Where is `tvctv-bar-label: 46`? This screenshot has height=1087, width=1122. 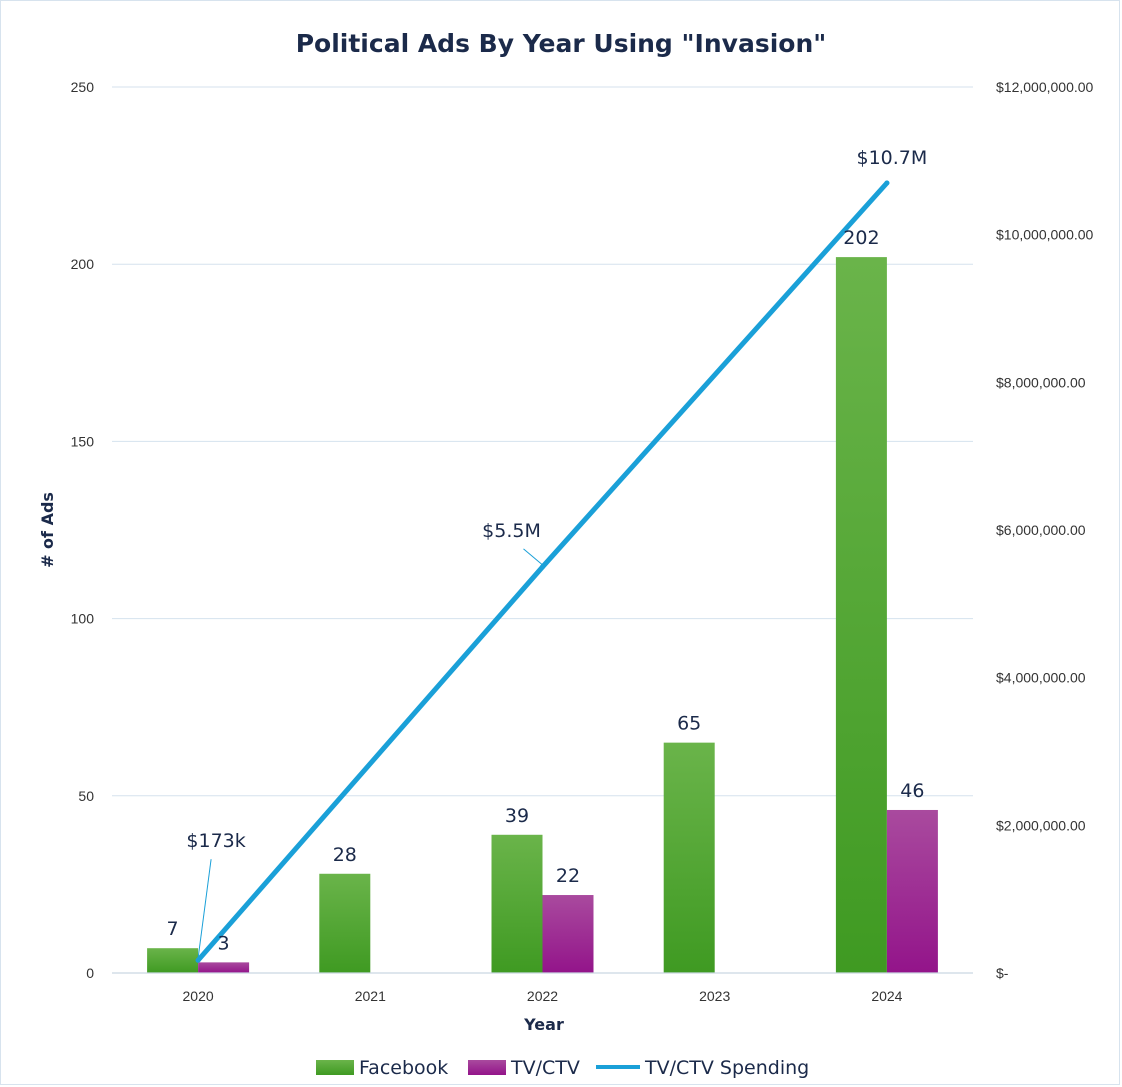
tvctv-bar-label: 46 is located at coordinates (912, 791).